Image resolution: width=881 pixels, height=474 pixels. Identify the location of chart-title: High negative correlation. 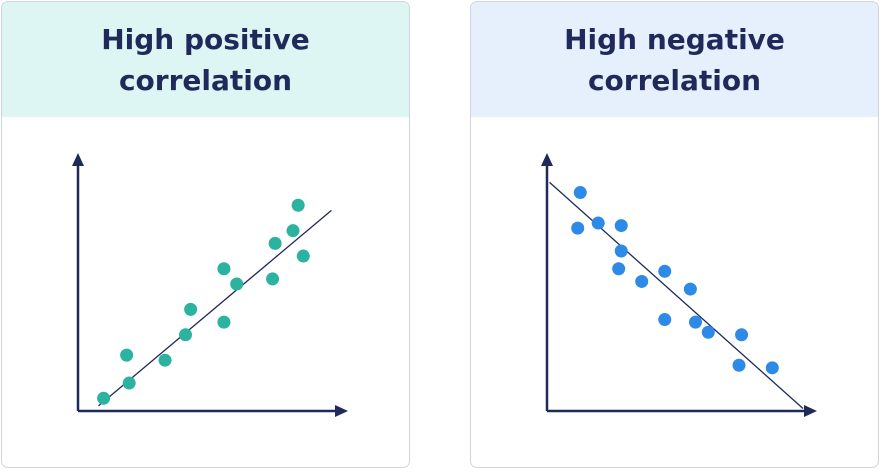
(674, 59).